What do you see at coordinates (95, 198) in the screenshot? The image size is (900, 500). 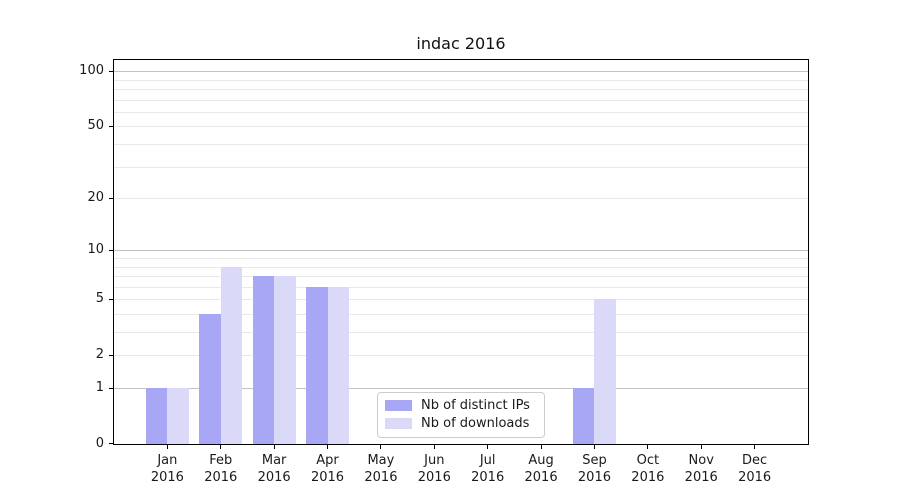 I see `y-tick-label-20: 20` at bounding box center [95, 198].